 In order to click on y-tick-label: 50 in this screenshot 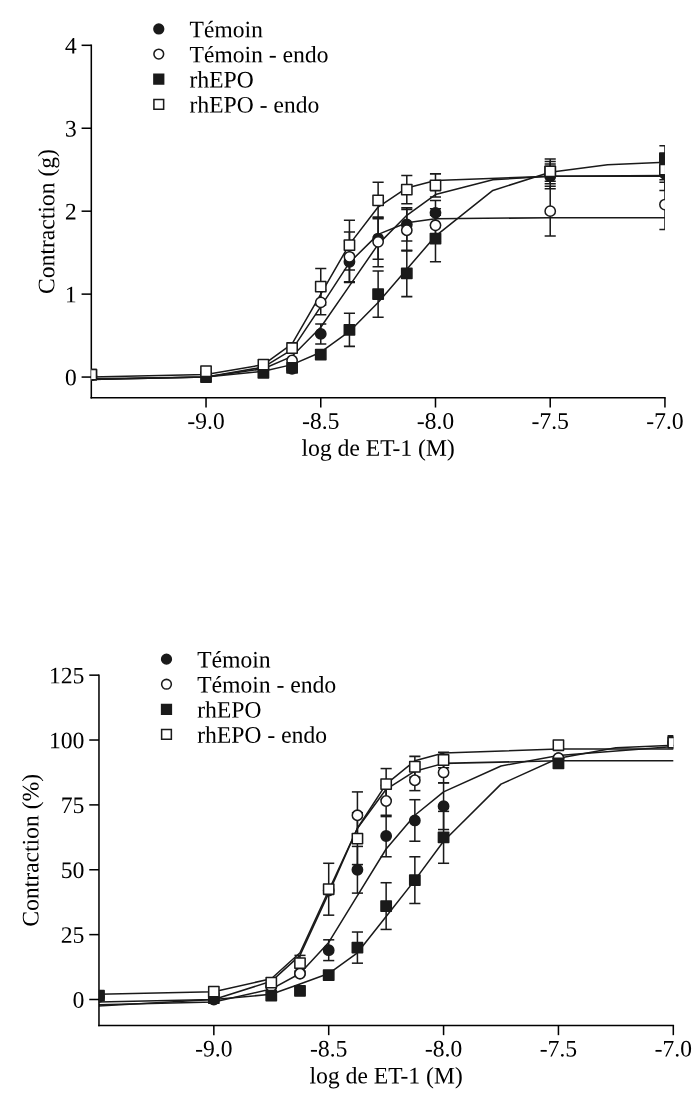, I will do `click(73, 870)`.